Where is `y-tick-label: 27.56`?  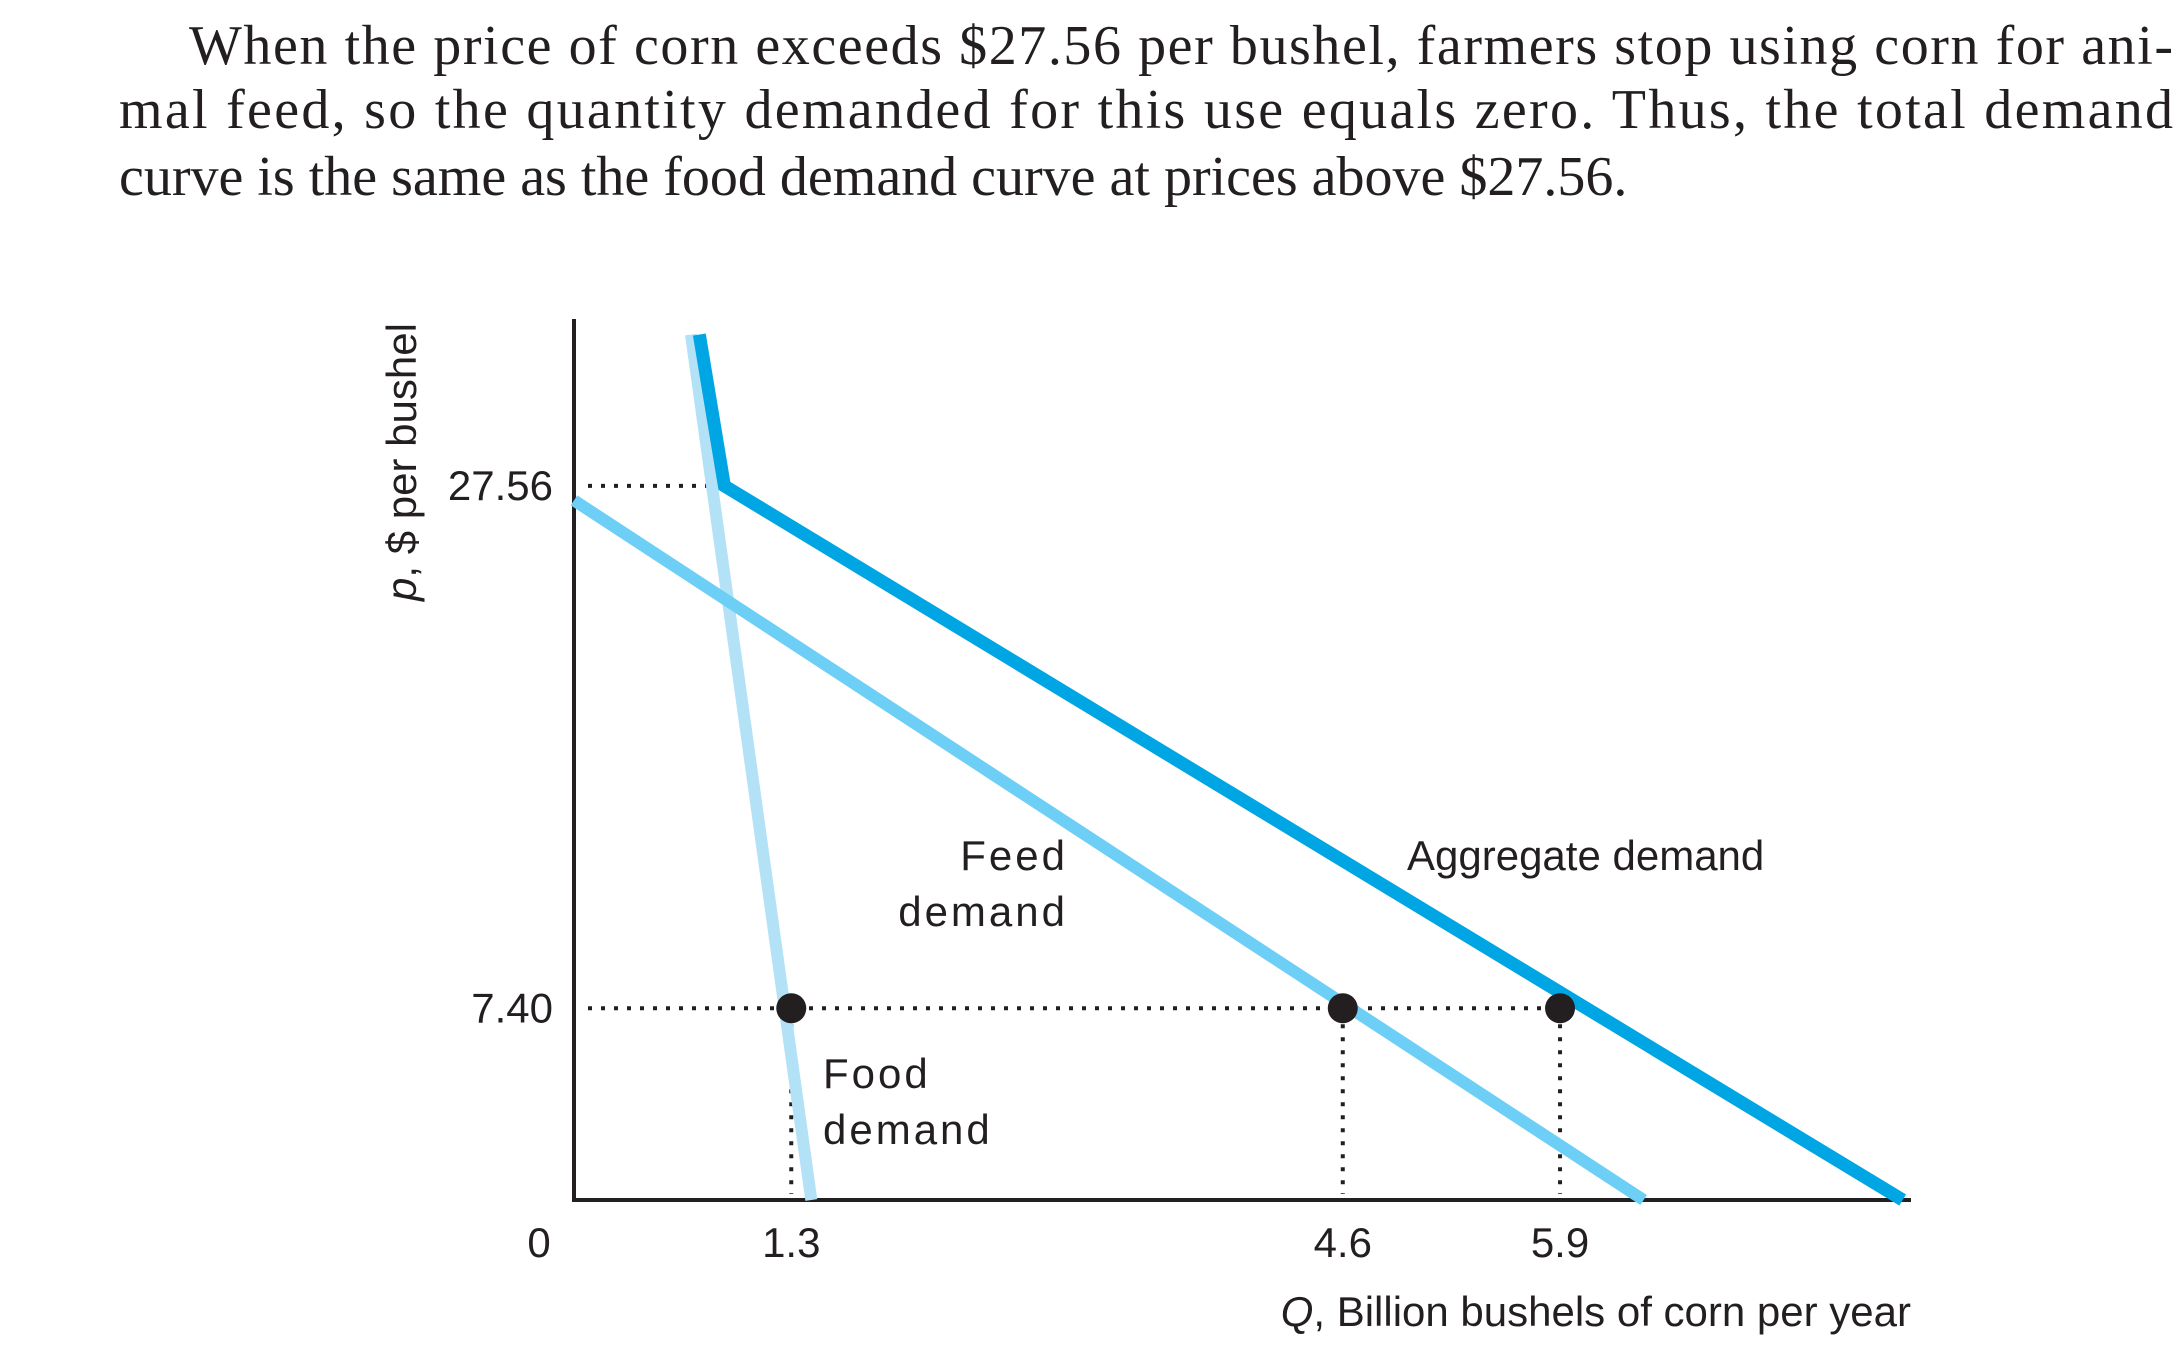
y-tick-label: 27.56 is located at coordinates (500, 485).